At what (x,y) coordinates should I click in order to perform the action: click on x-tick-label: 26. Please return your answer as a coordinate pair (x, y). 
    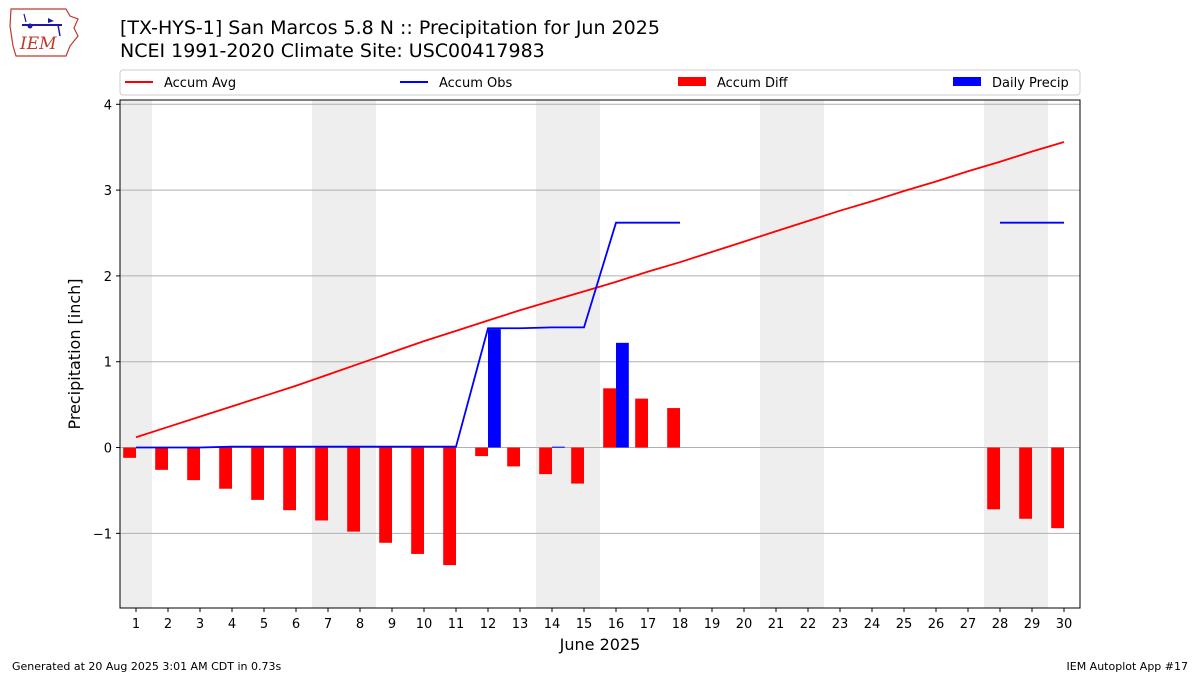
    Looking at the image, I should click on (936, 624).